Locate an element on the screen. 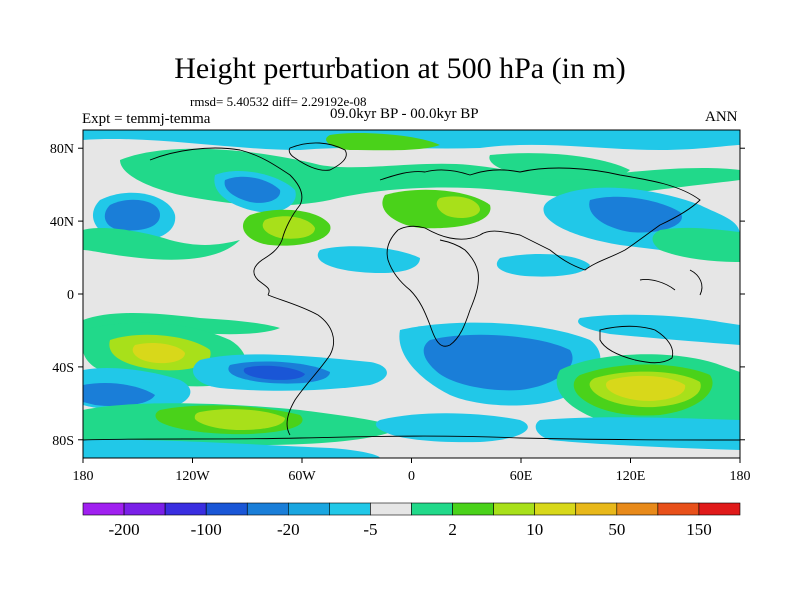 The width and height of the screenshot is (800, 600). longitude-axis: 180 120W 60W 0 60E 120E 180 is located at coordinates (412, 471).